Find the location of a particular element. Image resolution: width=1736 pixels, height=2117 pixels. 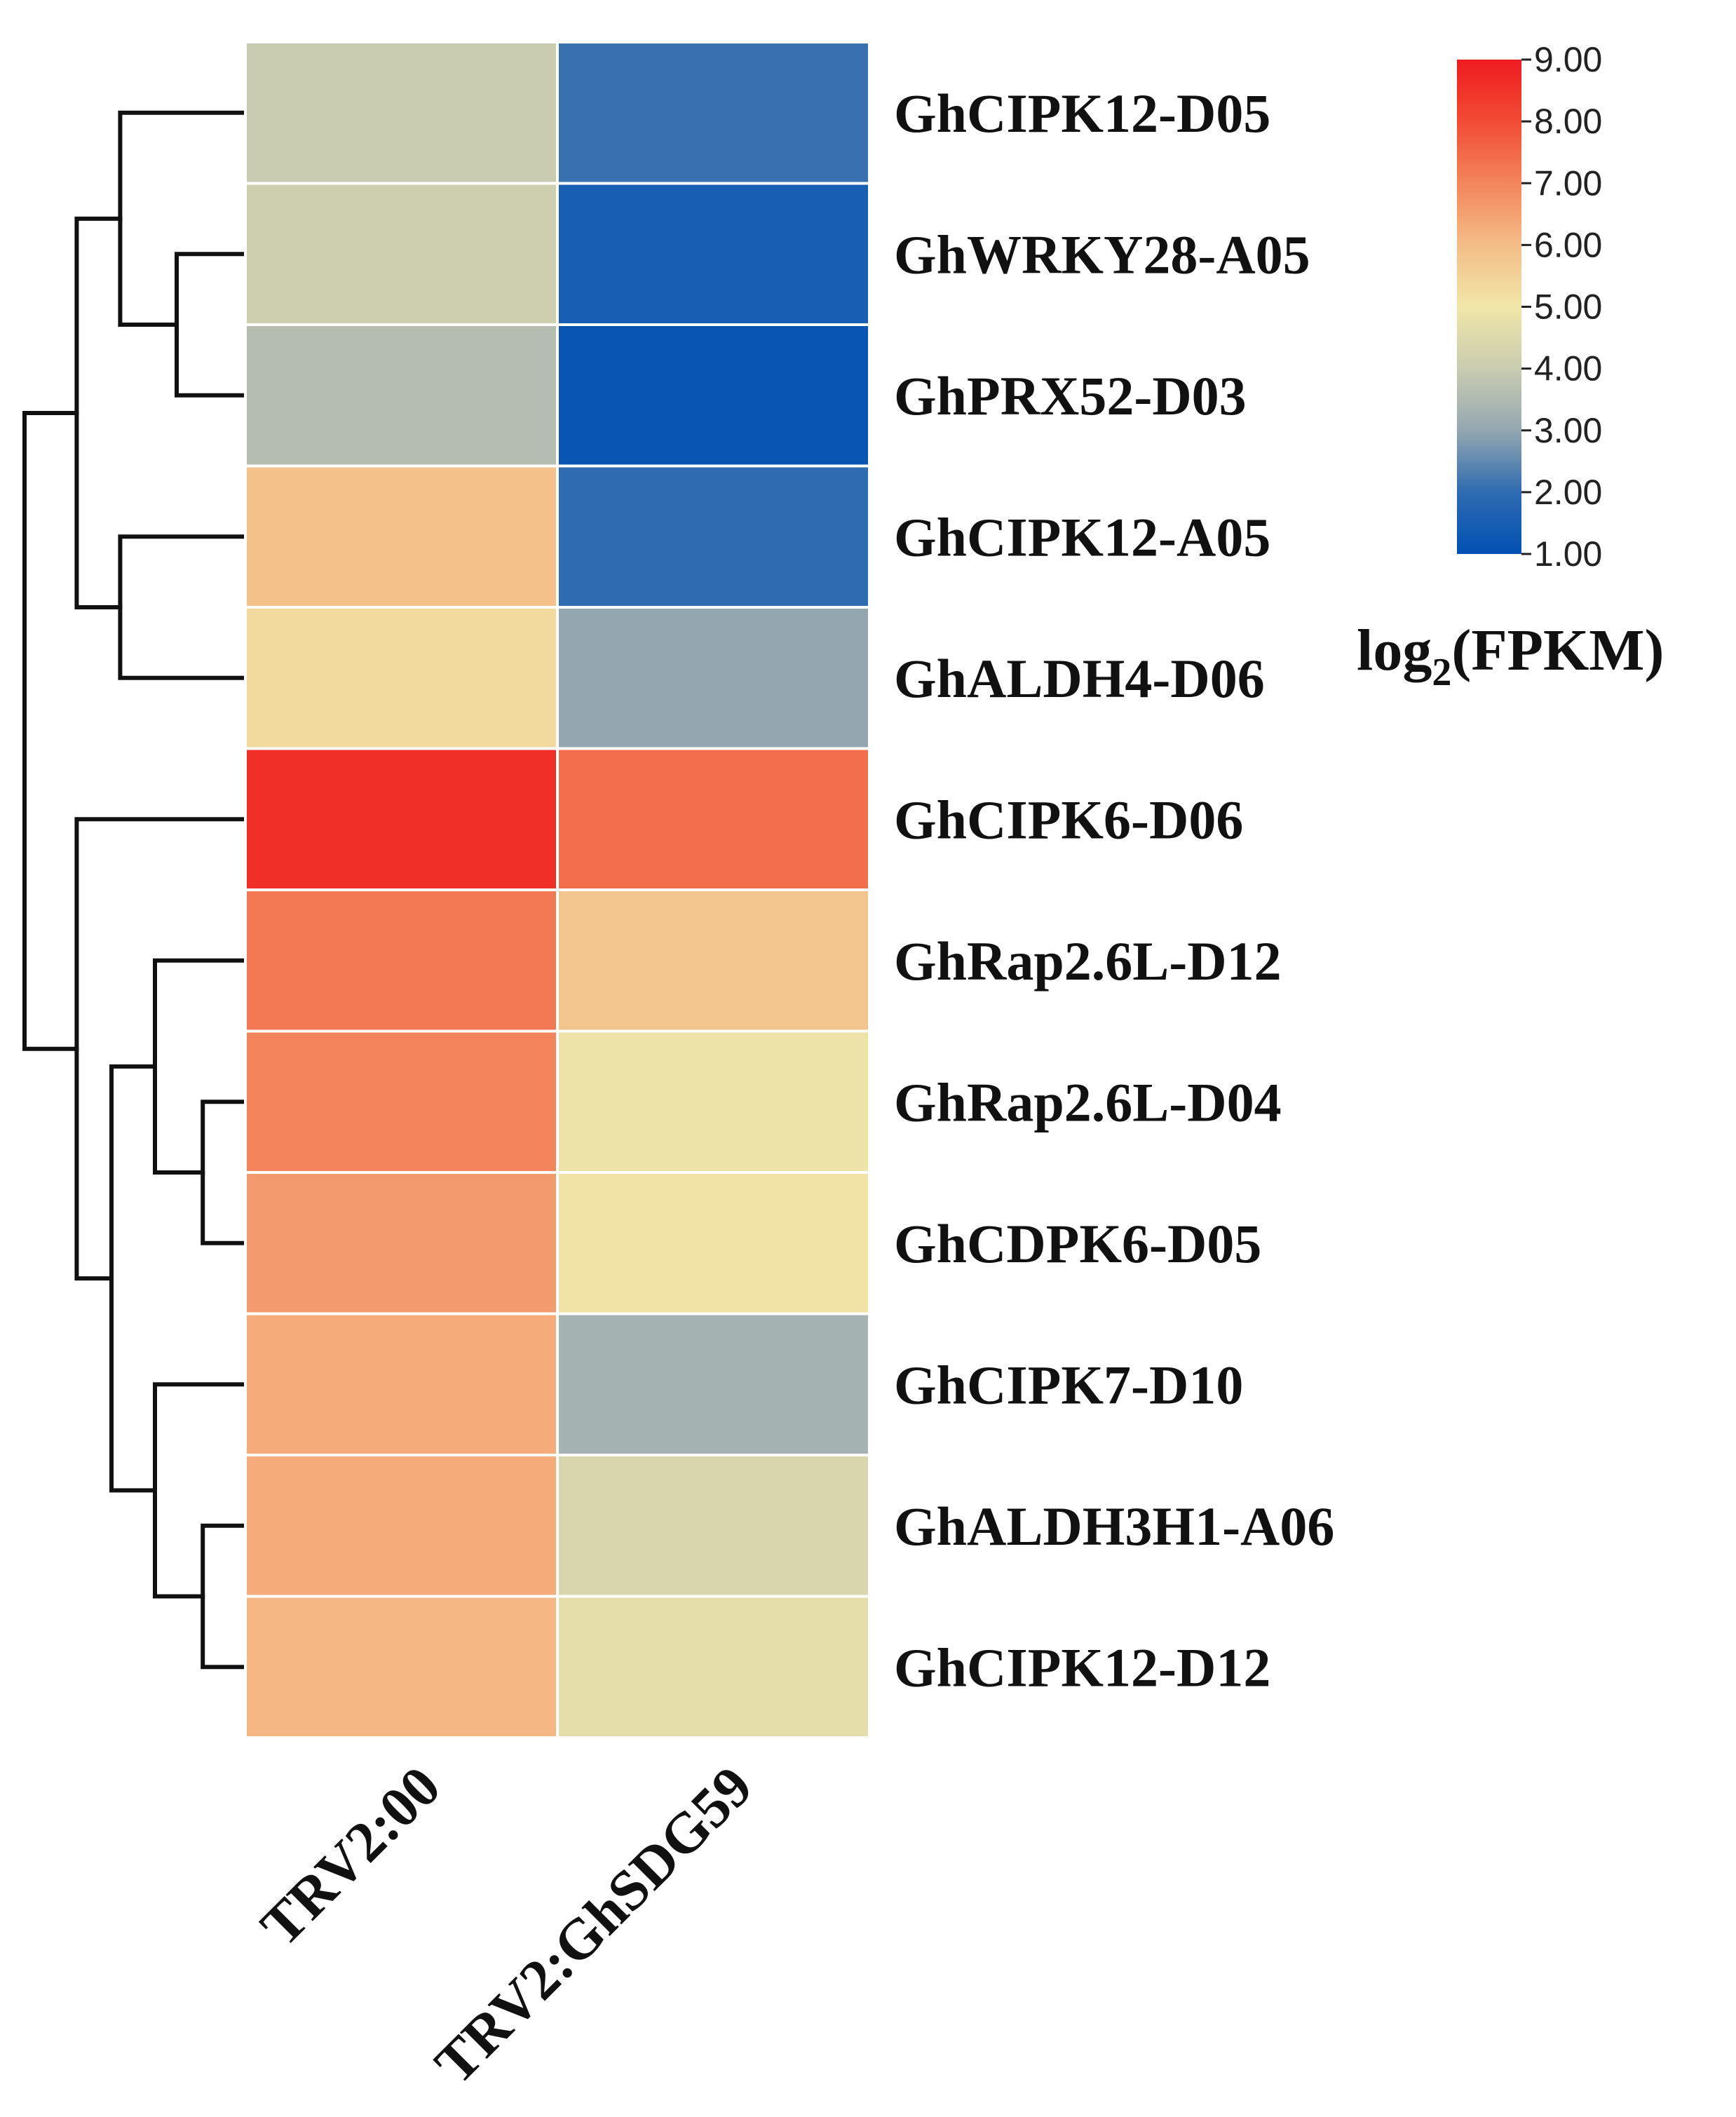

colorbar-tick-label: 7.00 is located at coordinates (1568, 183).